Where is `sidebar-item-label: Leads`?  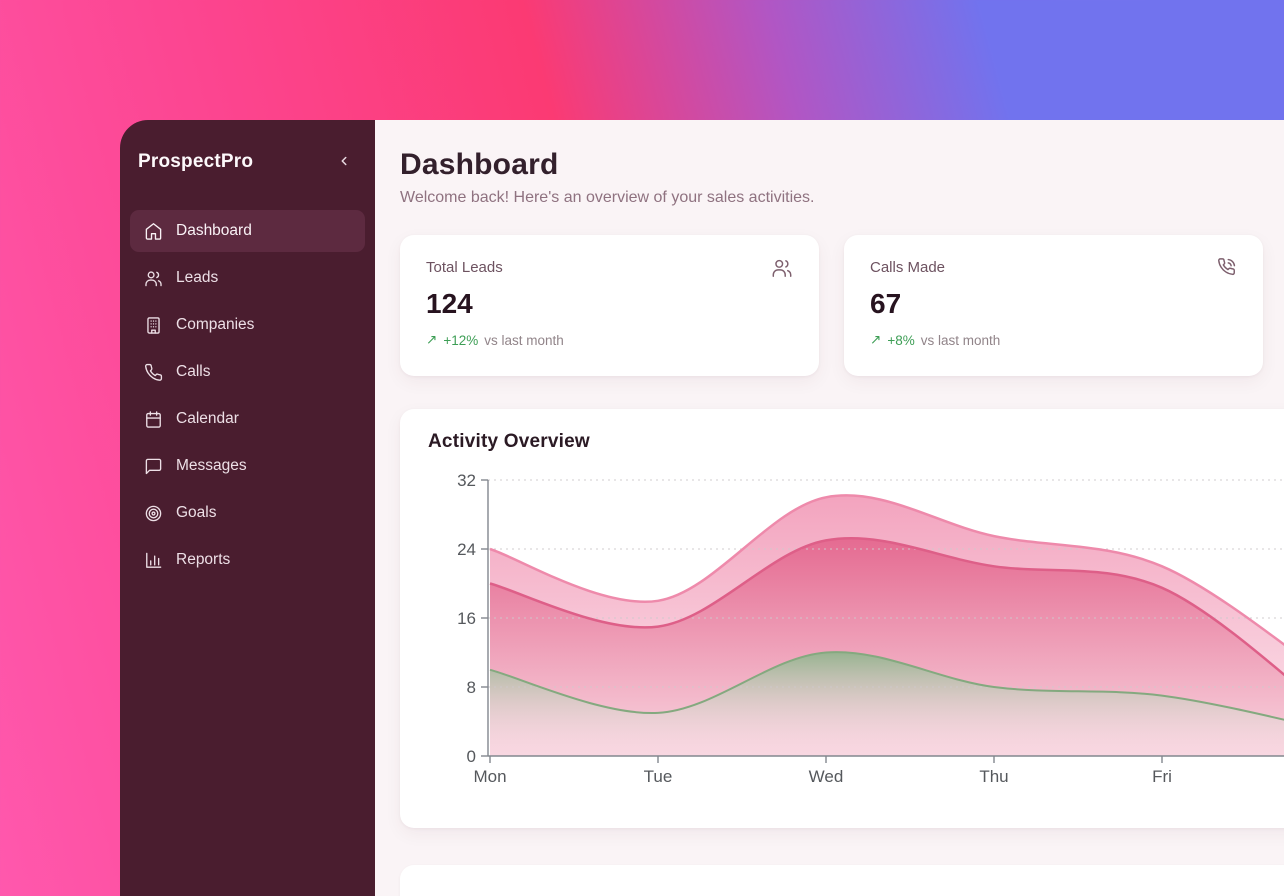
sidebar-item-label: Leads is located at coordinates (197, 277).